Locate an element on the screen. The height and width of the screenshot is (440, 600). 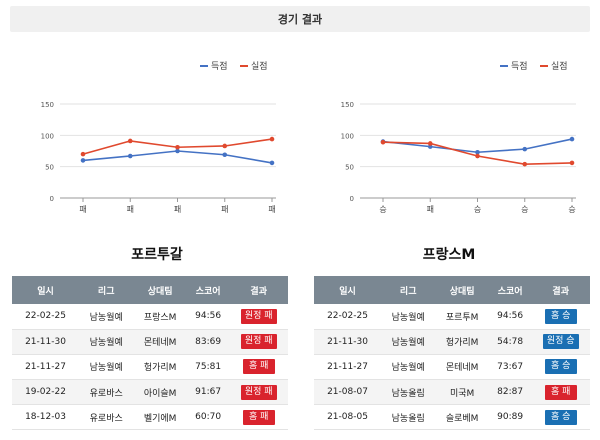
table-row: 21-11-30 남농월예 몬테네M 83:69 원정 패 is located at coordinates (150, 342).